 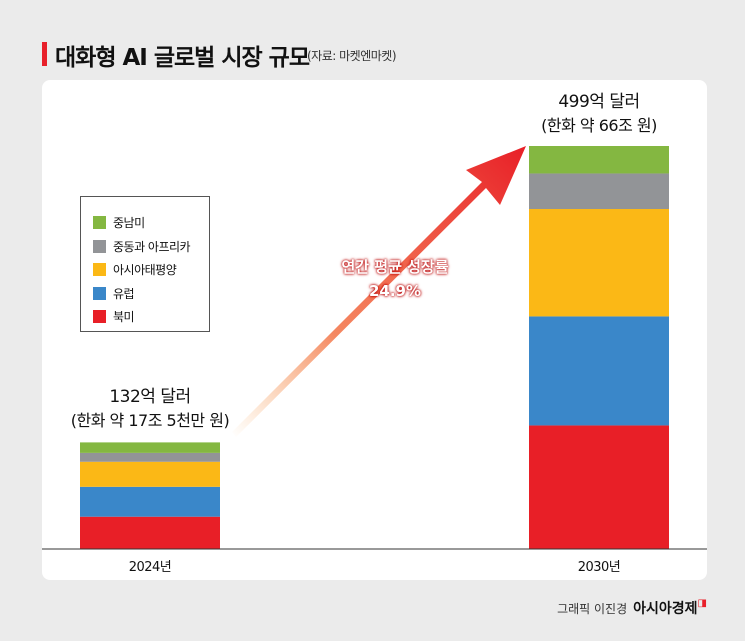 I want to click on bar-segment-2024년-유럽, so click(x=150, y=501).